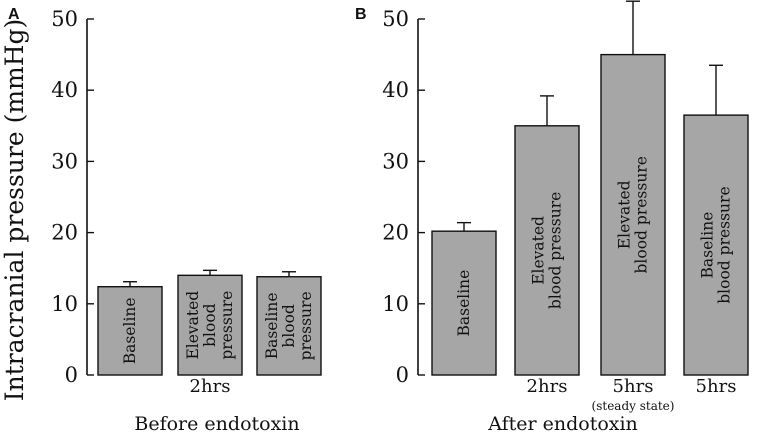  Describe the element at coordinates (216, 424) in the screenshot. I see `panel-a-x-axis-title: Before endotoxin` at that location.